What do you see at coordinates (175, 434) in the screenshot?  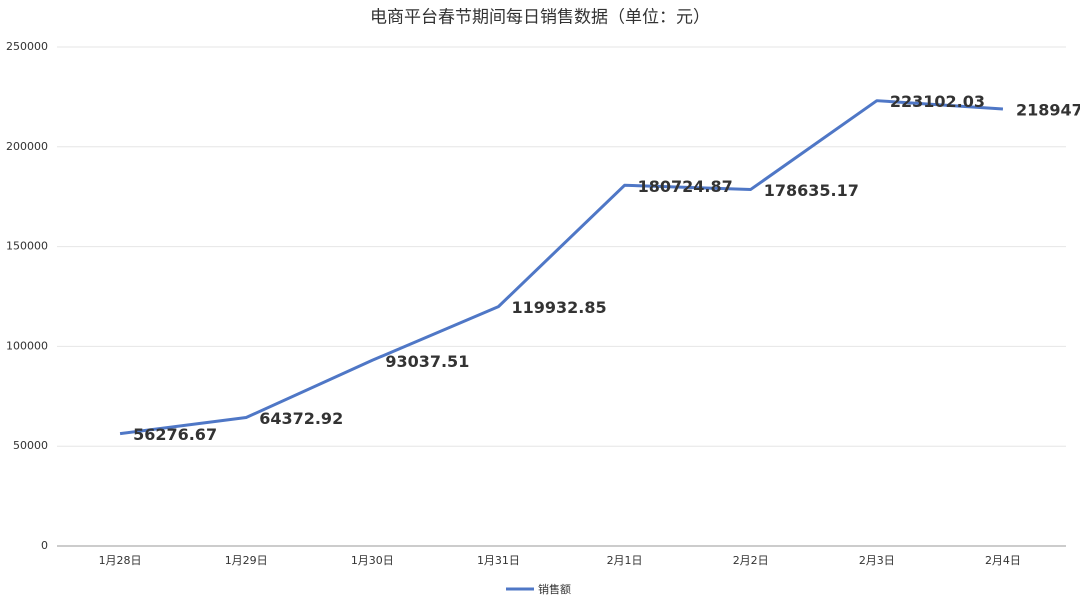 I see `data-label: 56276.67` at bounding box center [175, 434].